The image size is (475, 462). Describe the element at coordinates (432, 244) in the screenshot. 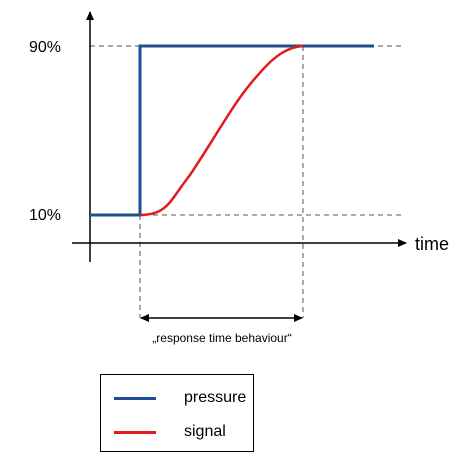

I see `x-axis-label: time` at that location.